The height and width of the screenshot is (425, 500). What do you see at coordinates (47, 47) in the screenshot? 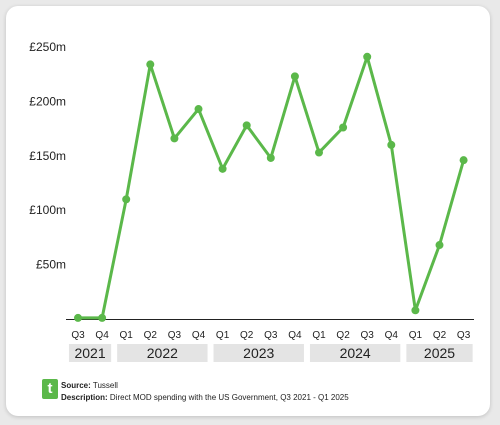
I see `y-tick-label: £250m` at bounding box center [47, 47].